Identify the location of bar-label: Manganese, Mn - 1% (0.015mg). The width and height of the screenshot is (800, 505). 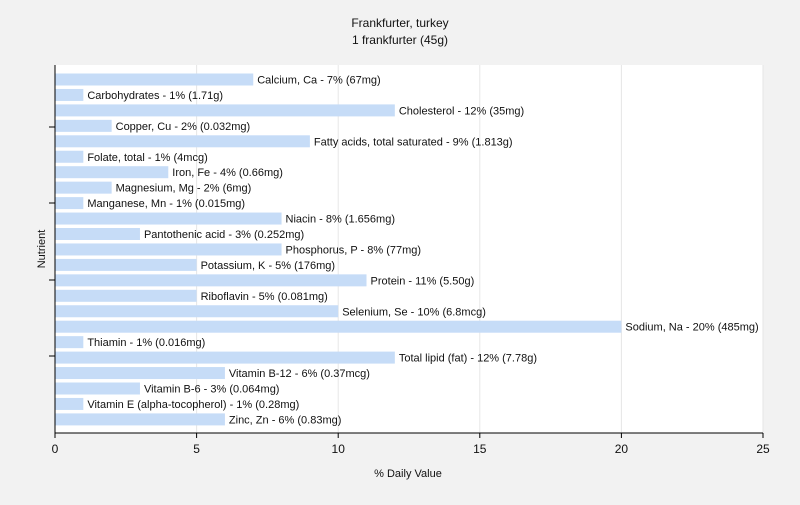
(166, 204).